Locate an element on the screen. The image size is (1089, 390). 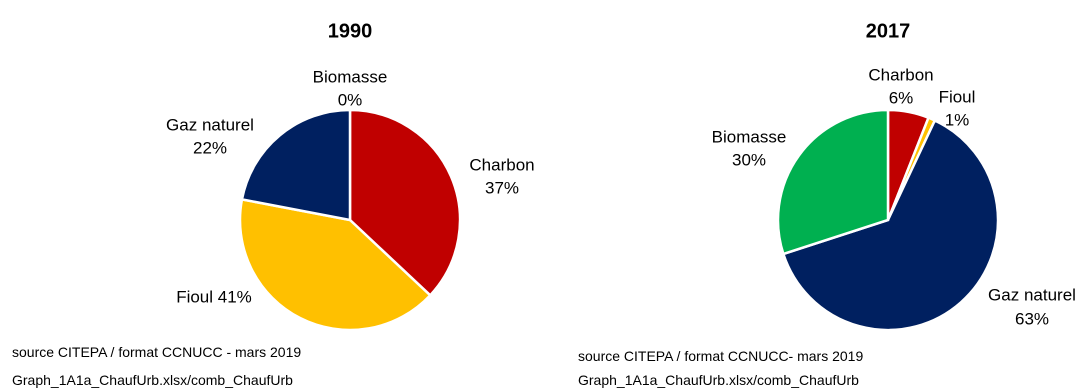
slice-pct-biomasse: 30% is located at coordinates (749, 159).